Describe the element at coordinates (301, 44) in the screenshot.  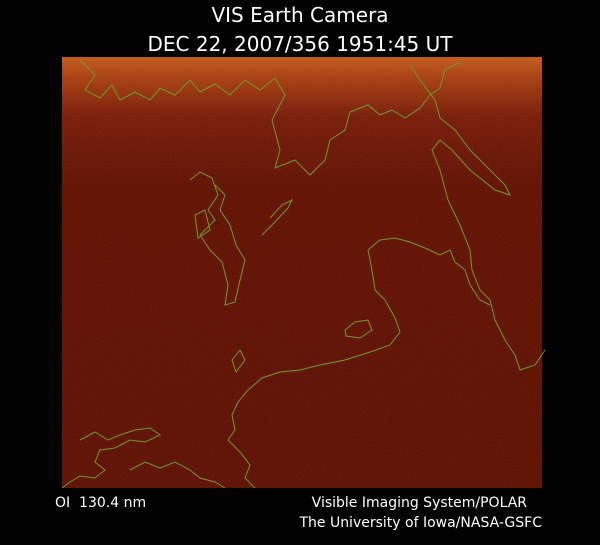
I see `timestamp: DEC 22, 2007/356 1951:45 UT` at that location.